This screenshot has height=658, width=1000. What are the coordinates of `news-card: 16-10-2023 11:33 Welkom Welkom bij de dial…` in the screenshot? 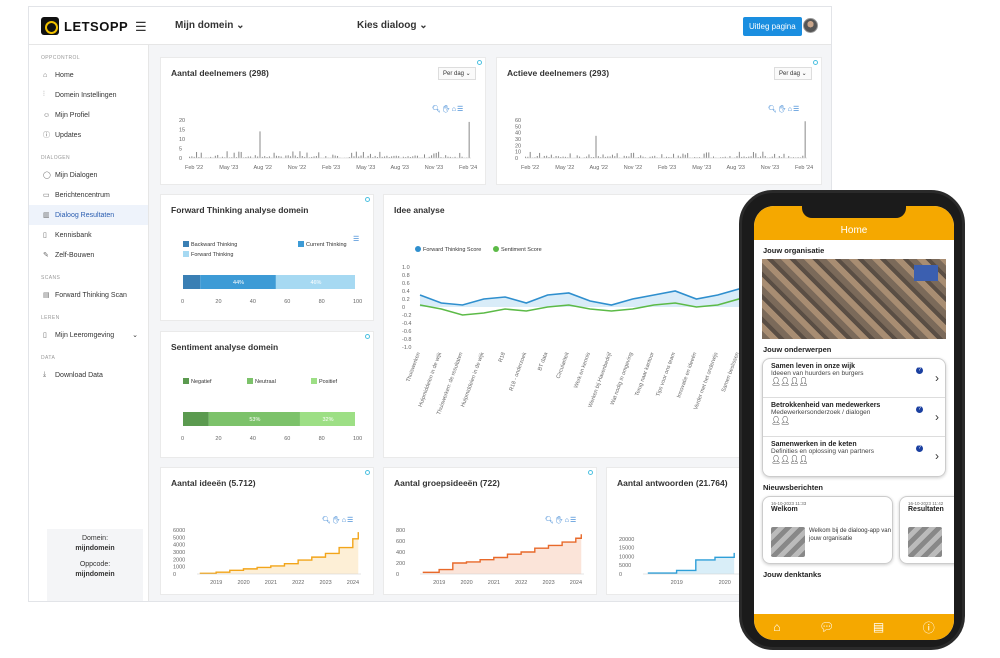 It's located at (827, 530).